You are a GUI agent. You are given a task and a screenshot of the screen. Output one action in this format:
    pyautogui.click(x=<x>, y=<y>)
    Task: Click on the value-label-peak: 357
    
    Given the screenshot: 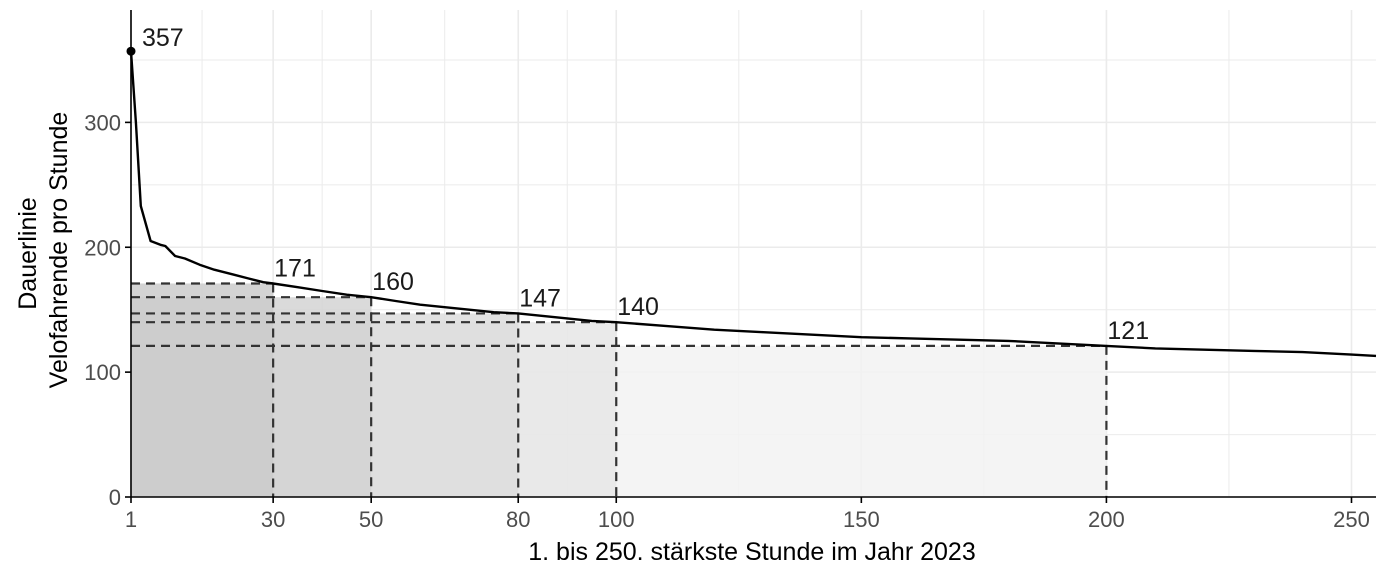 What is the action you would take?
    pyautogui.click(x=163, y=38)
    